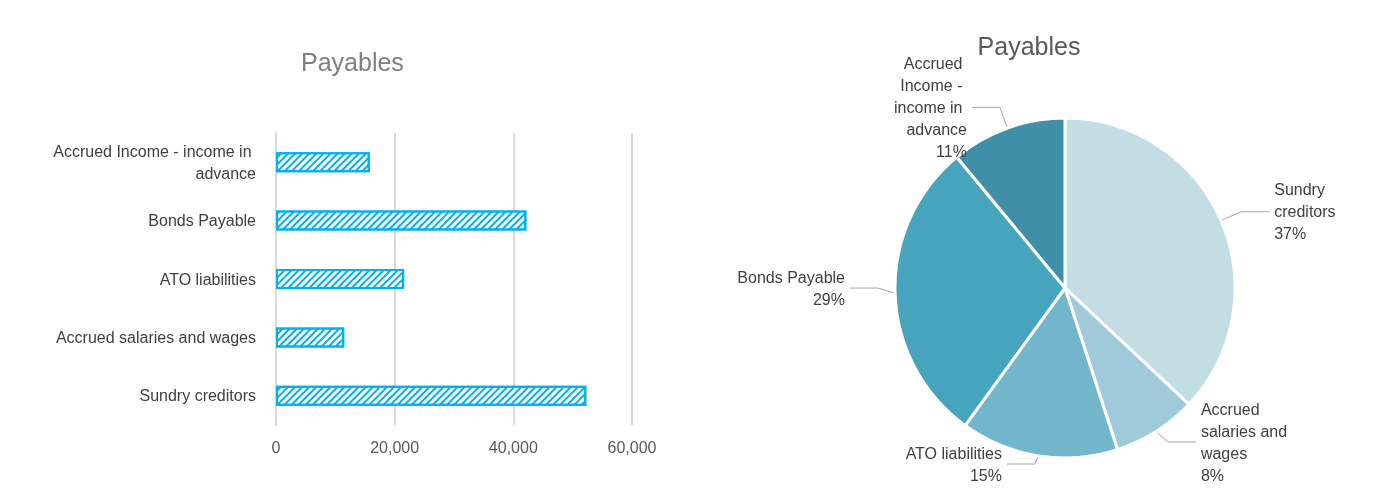  Describe the element at coordinates (276, 447) in the screenshot. I see `x-tick-label: 0` at that location.